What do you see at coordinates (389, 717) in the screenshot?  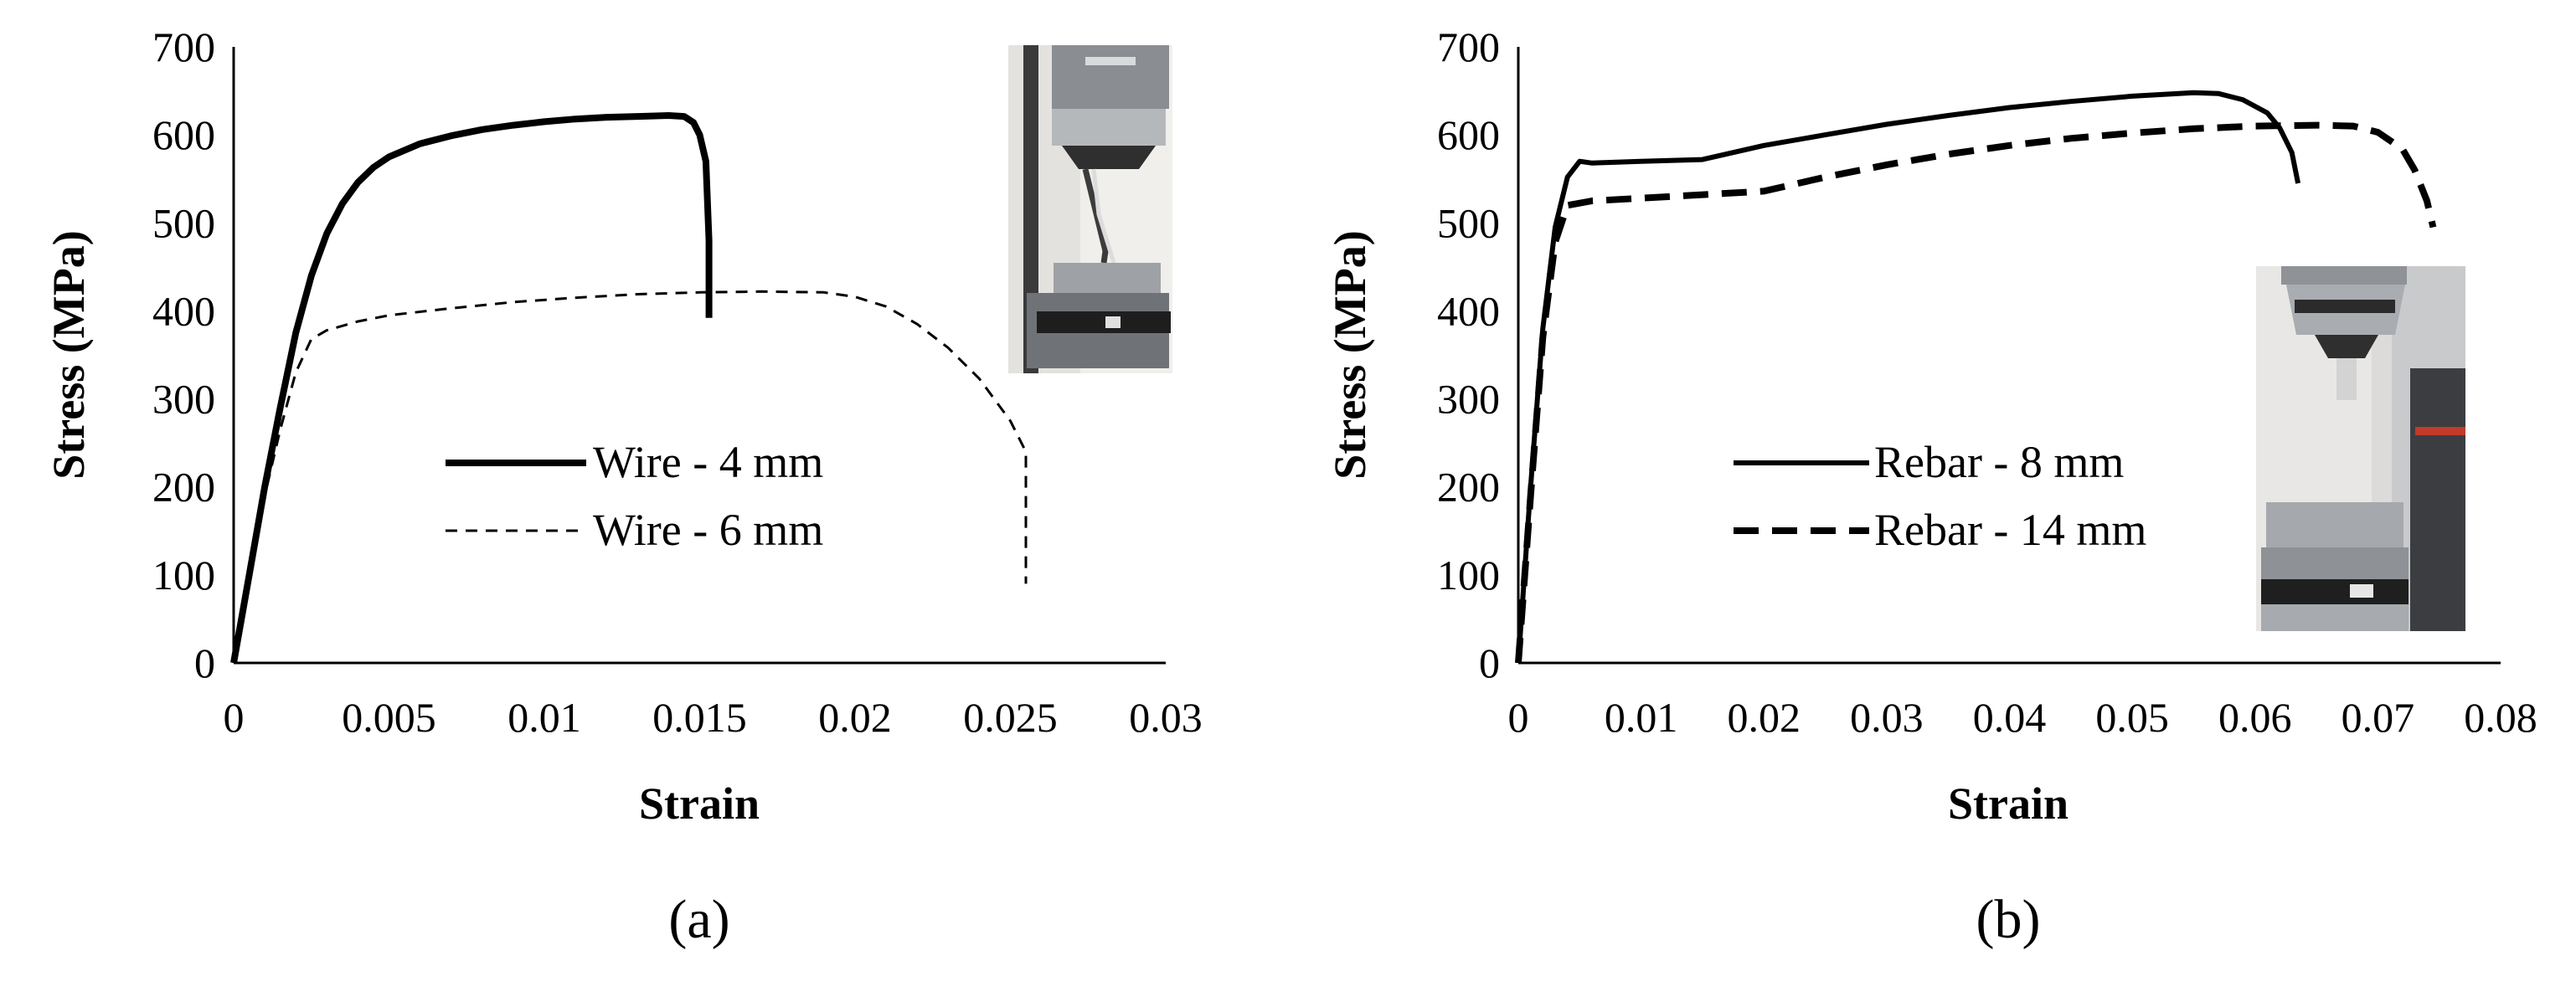 I see `x-tick-label: 0.005` at bounding box center [389, 717].